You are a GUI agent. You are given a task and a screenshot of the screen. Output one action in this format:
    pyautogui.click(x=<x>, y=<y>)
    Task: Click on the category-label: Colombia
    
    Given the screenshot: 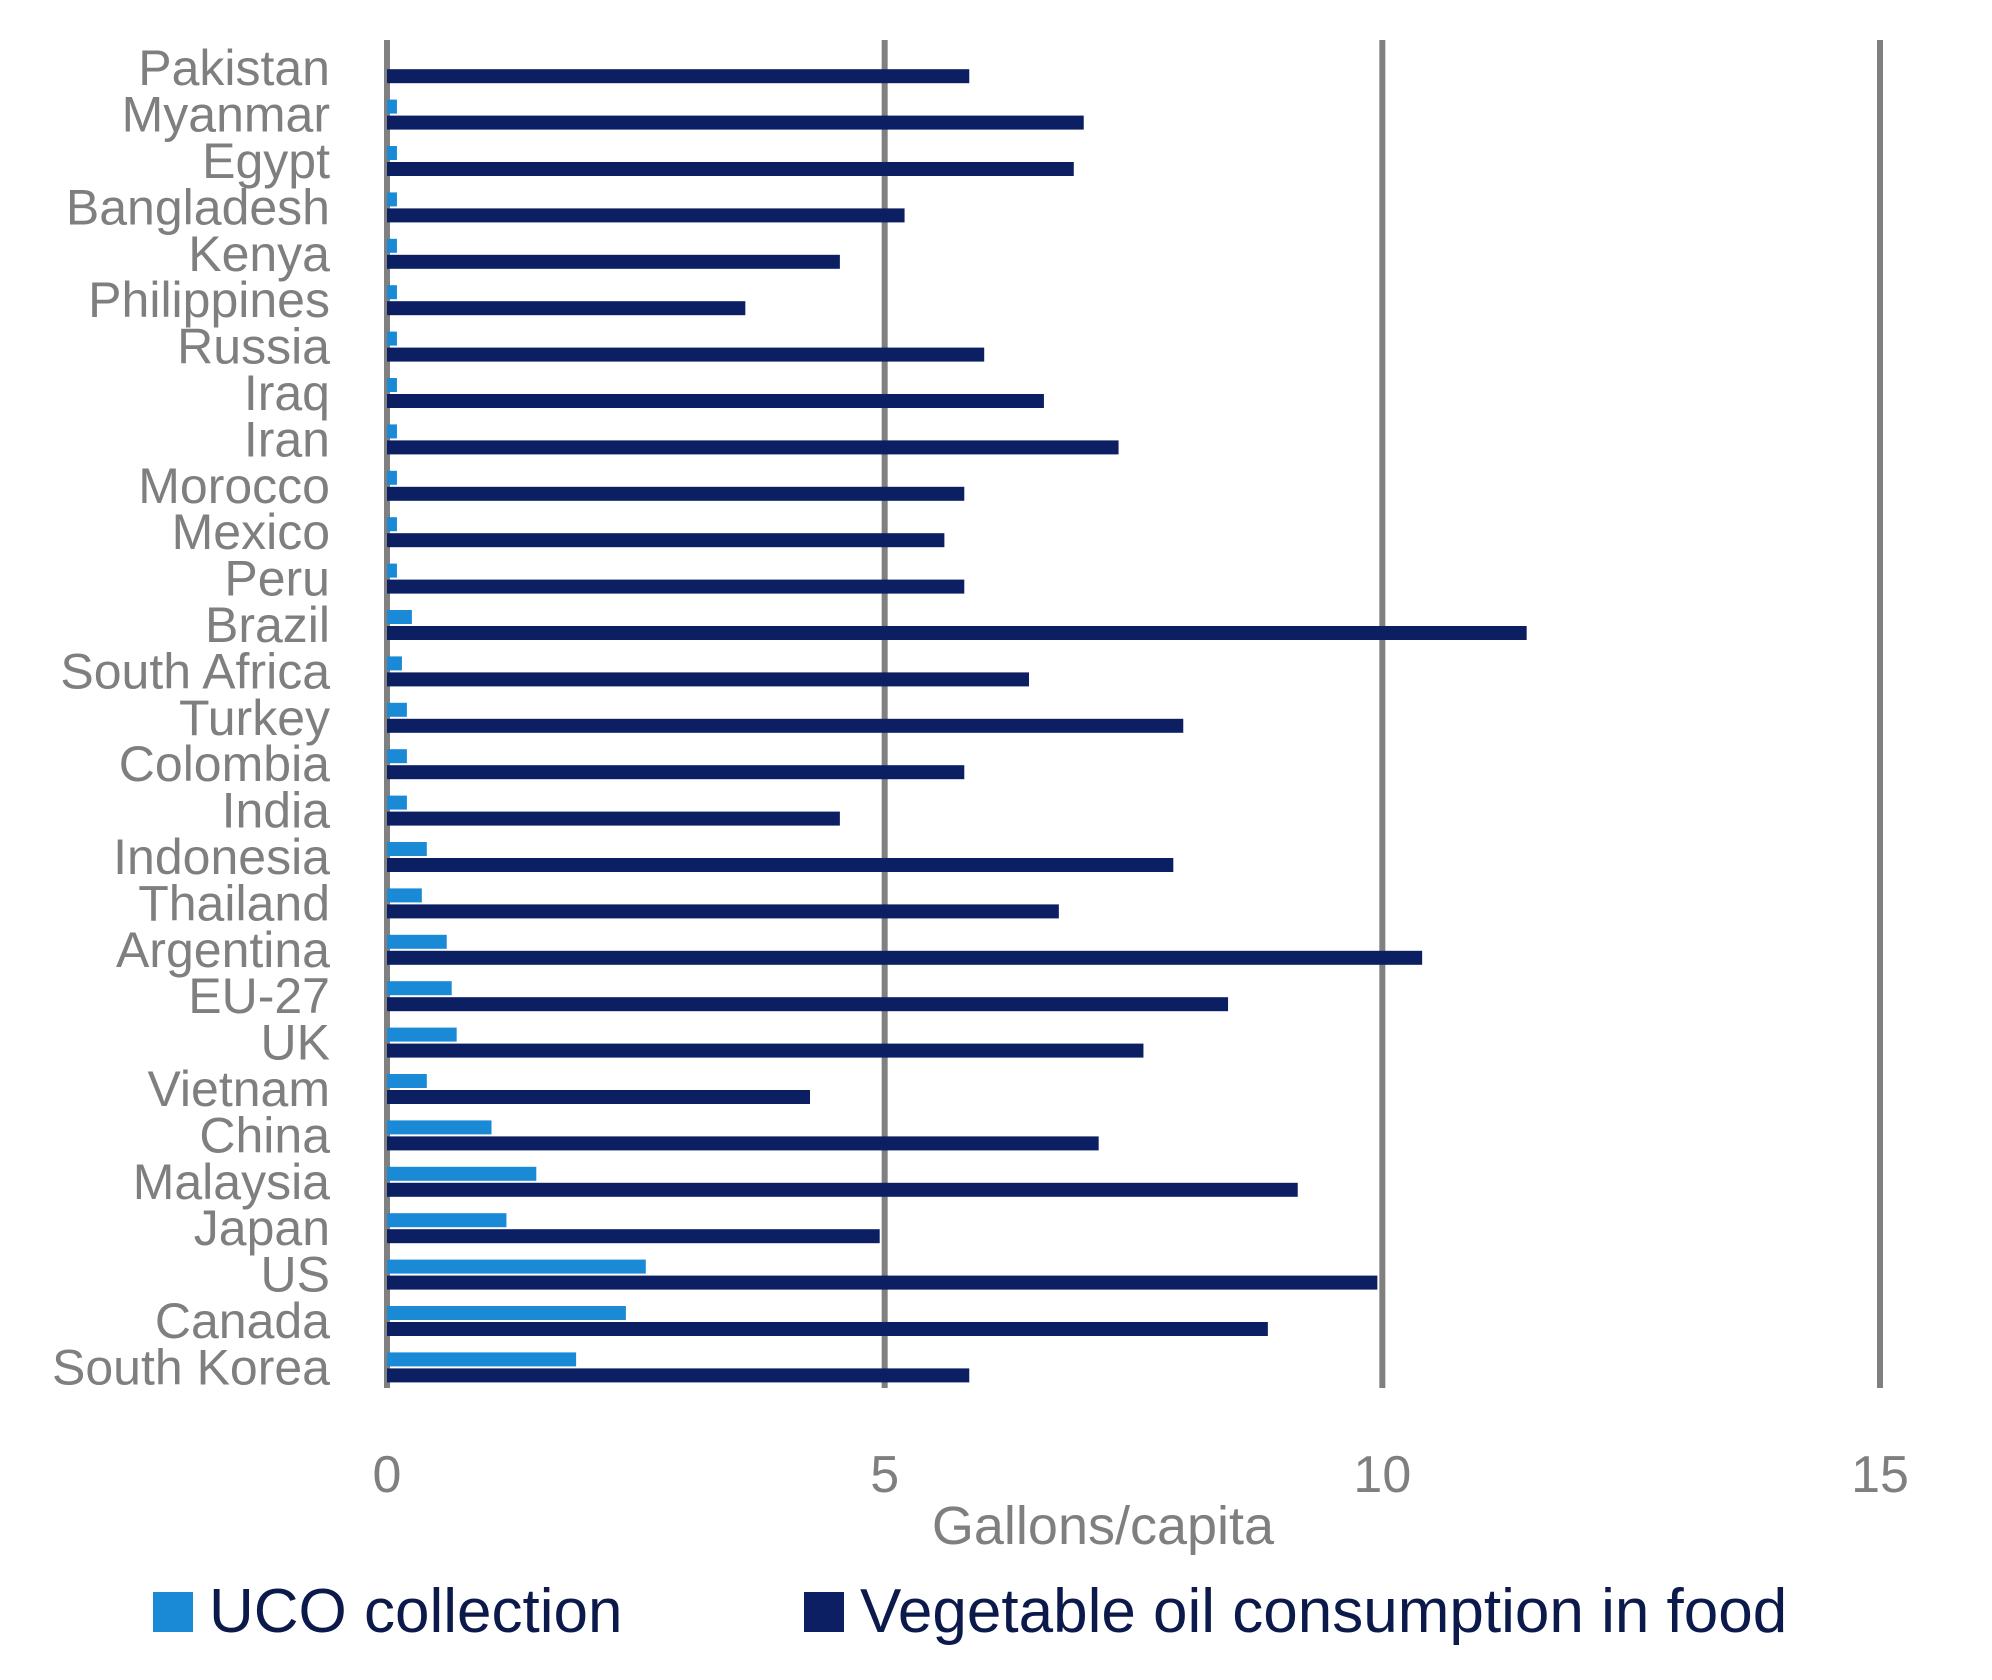 What is the action you would take?
    pyautogui.click(x=224, y=764)
    